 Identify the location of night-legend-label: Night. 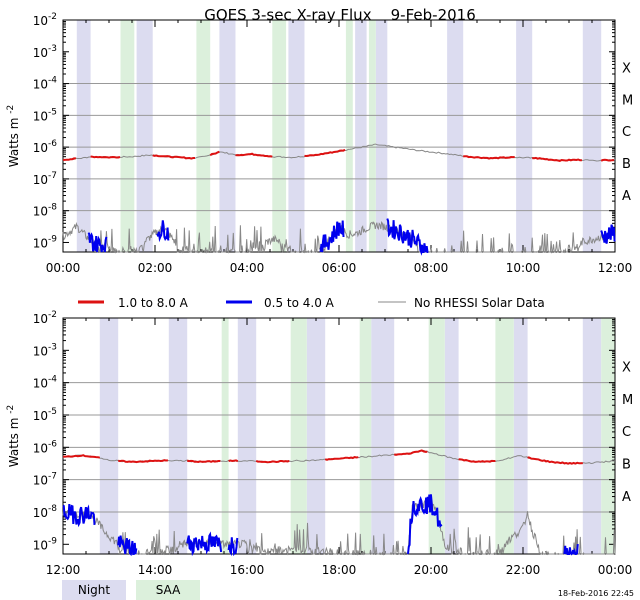
(94, 590).